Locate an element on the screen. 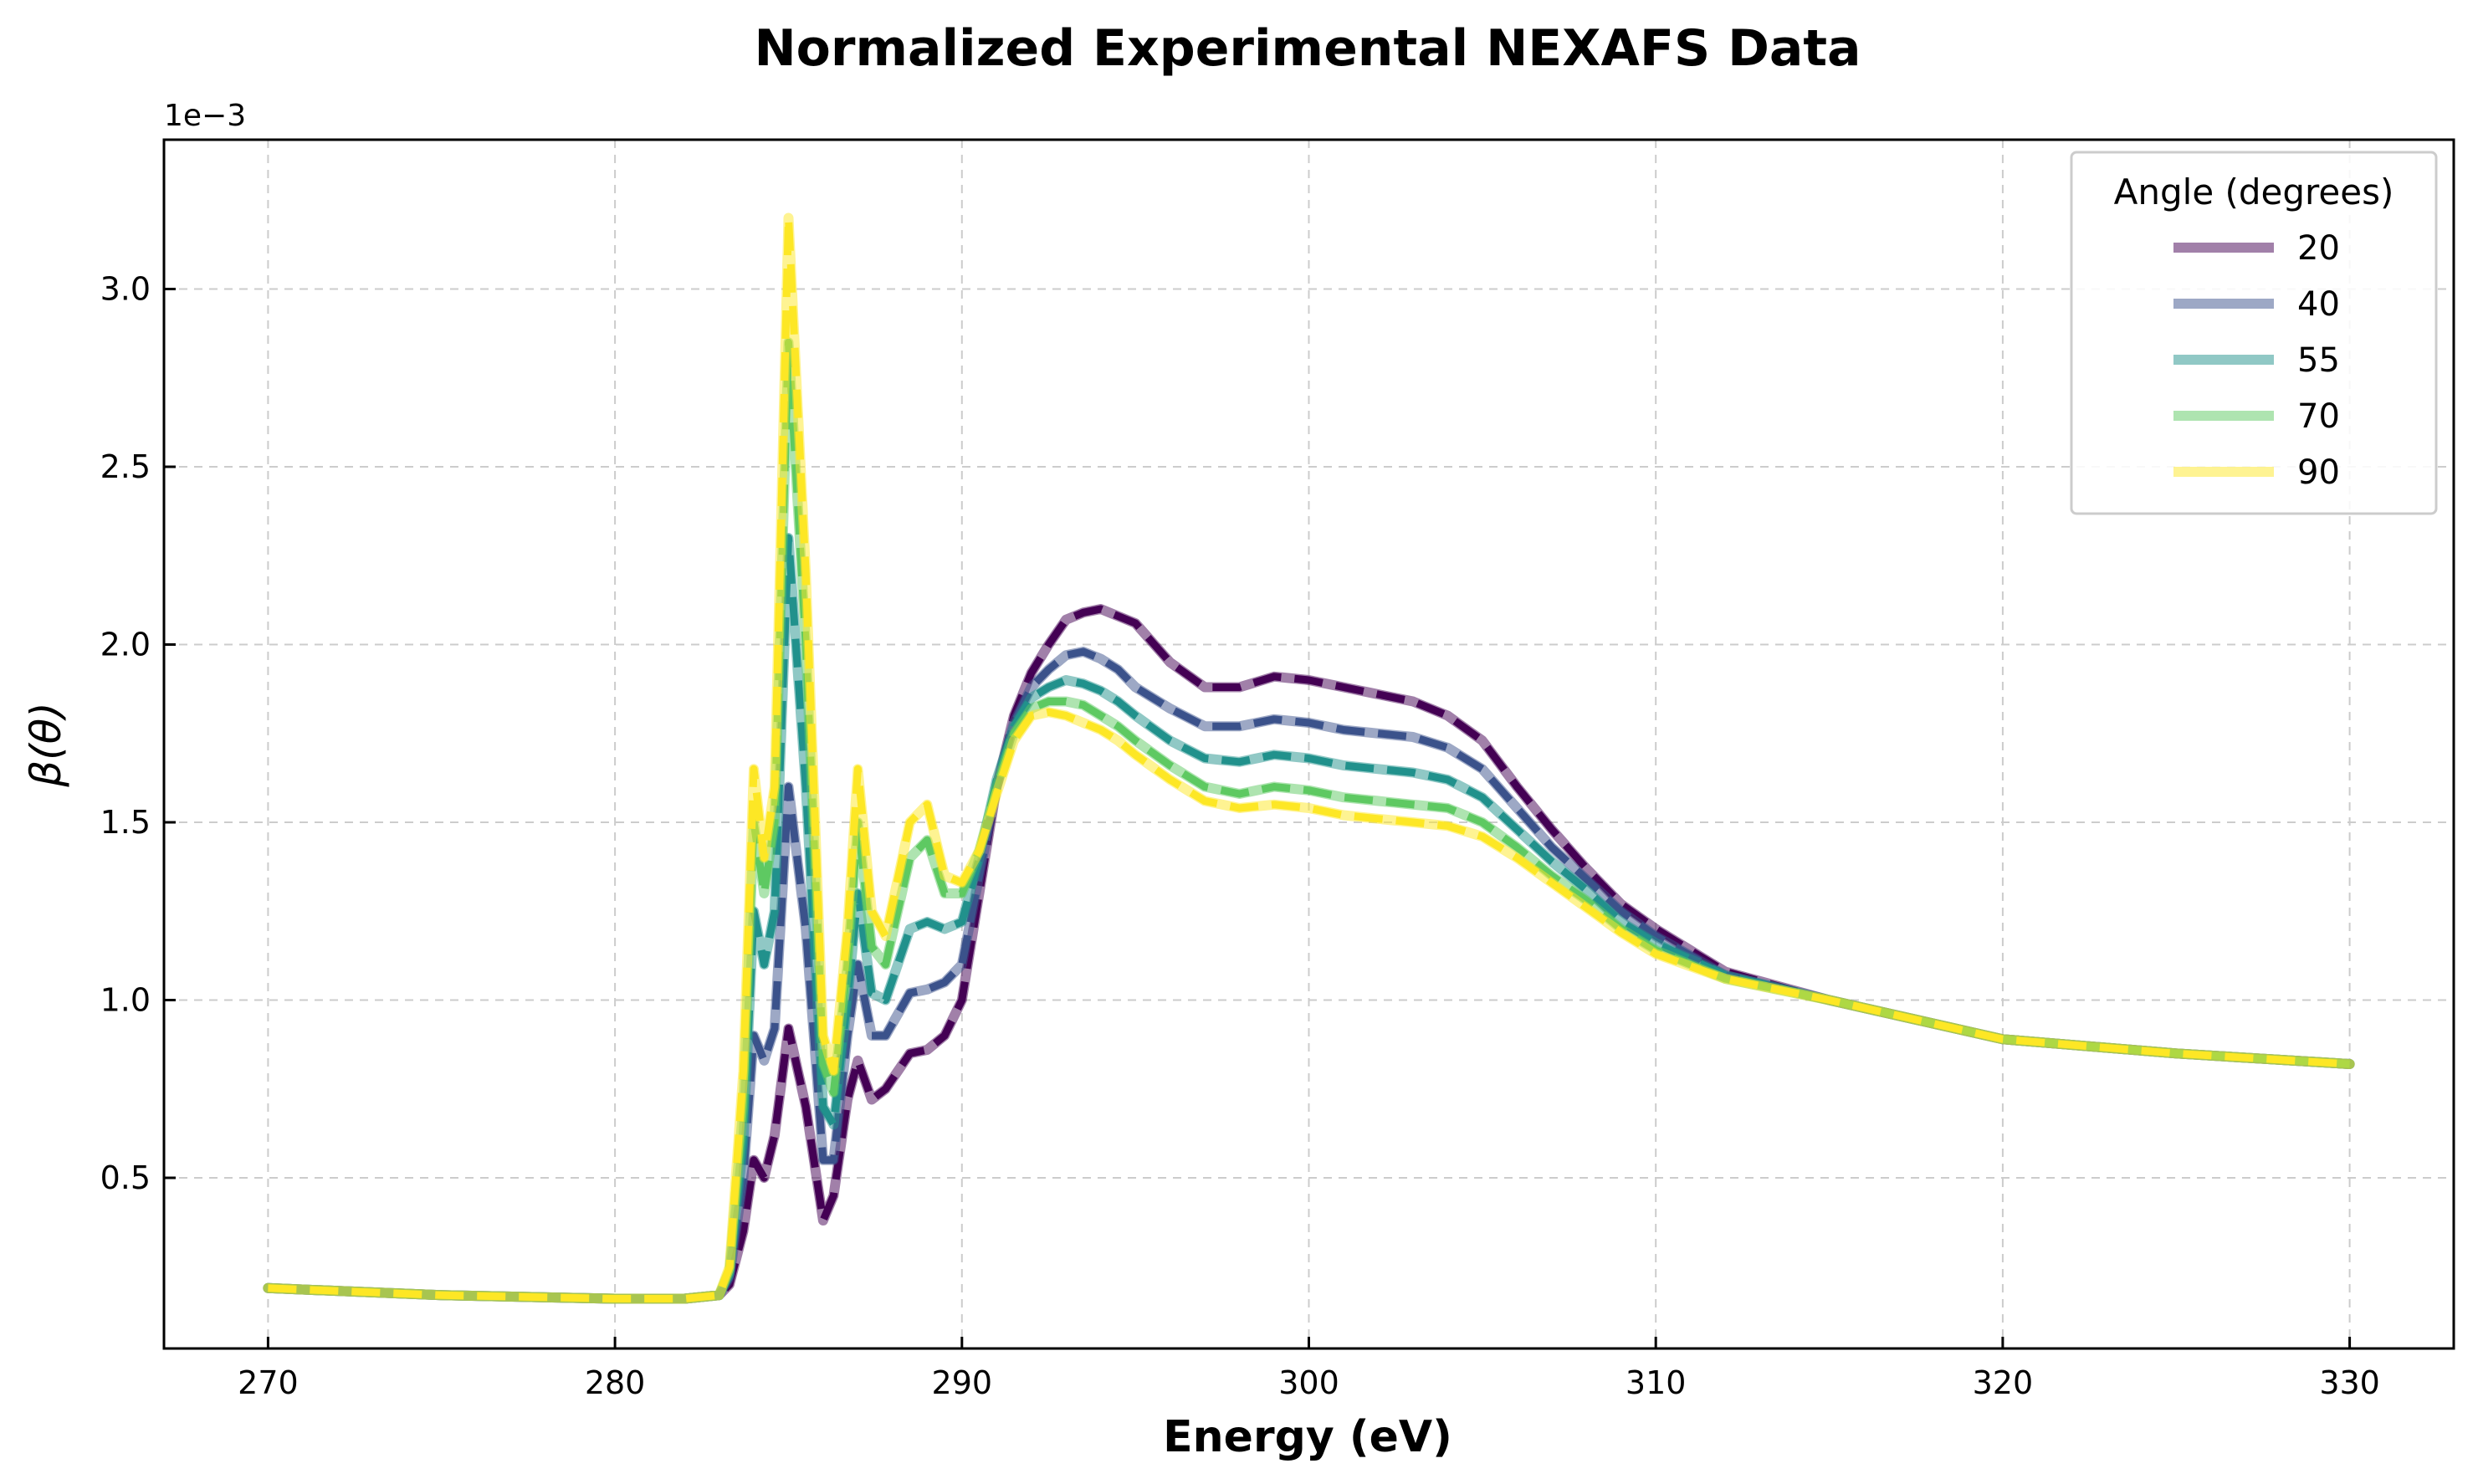  y-axis-label: β(θ) is located at coordinates (46, 745).